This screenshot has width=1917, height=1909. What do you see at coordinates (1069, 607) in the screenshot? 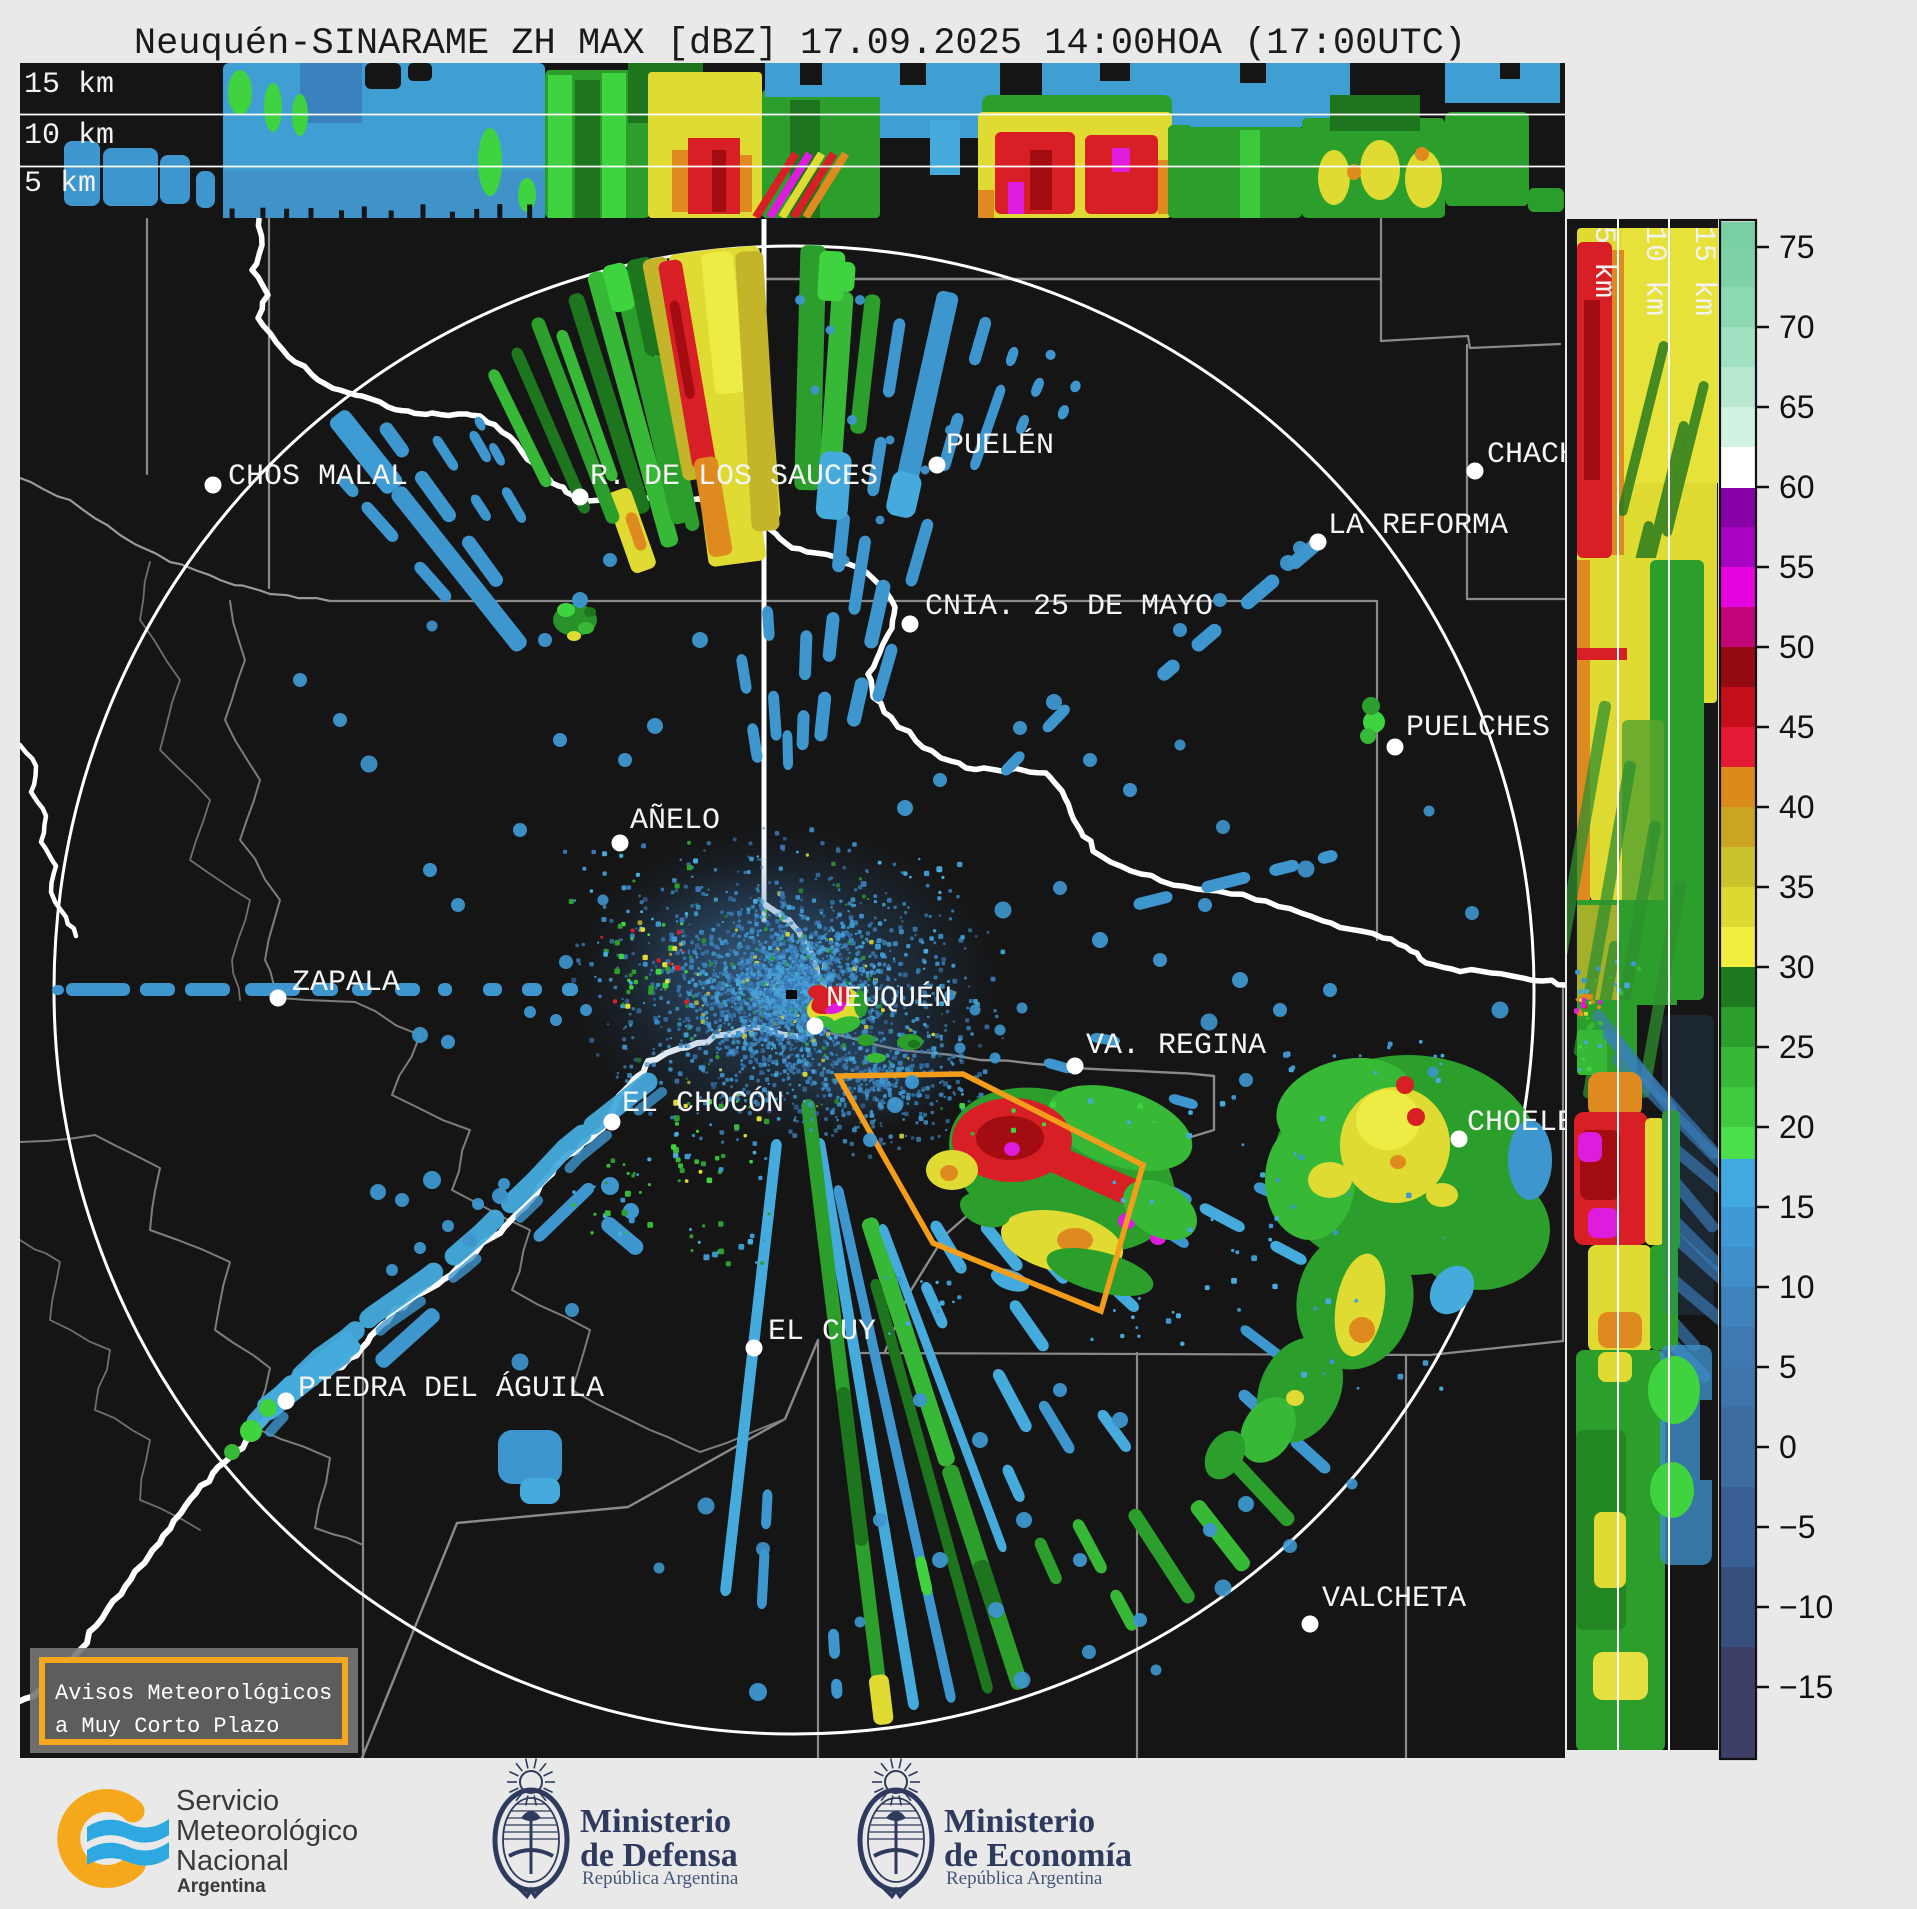
I see `svg-text: CNIA. 25 DE MAYO` at bounding box center [1069, 607].